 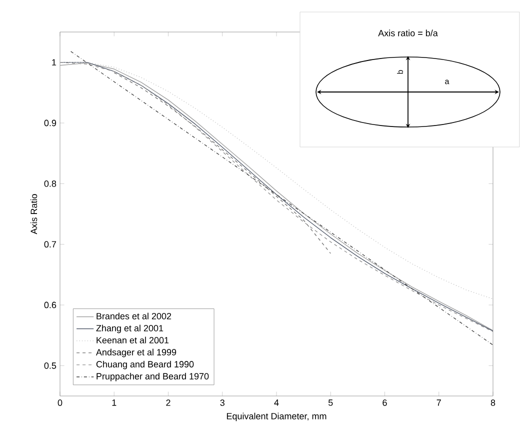 I want to click on y-tick-label: 0.9, so click(x=50, y=123).